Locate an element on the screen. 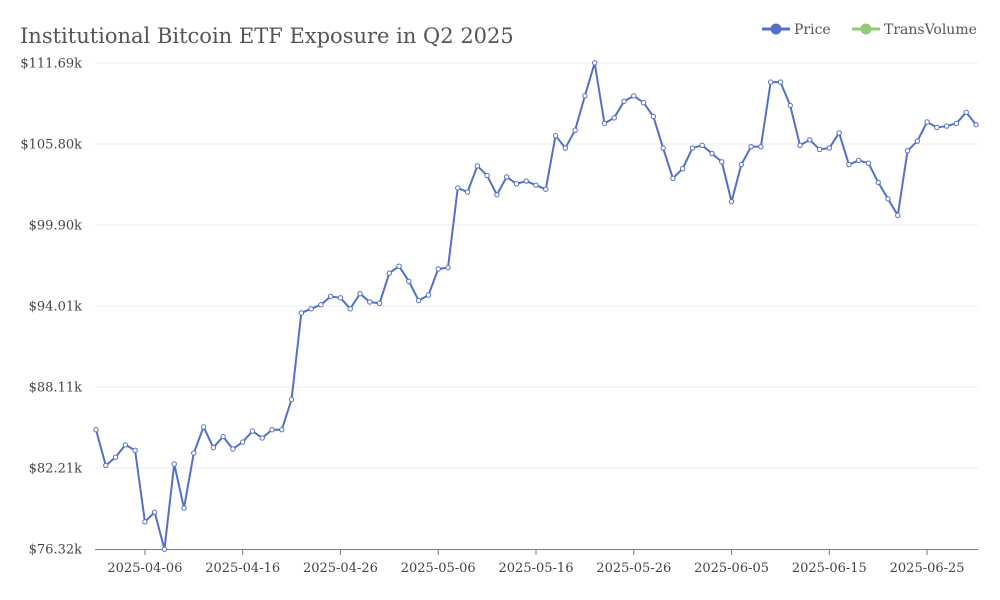 This screenshot has height=600, width=1000. y-tick-label: $82.21k is located at coordinates (55, 469).